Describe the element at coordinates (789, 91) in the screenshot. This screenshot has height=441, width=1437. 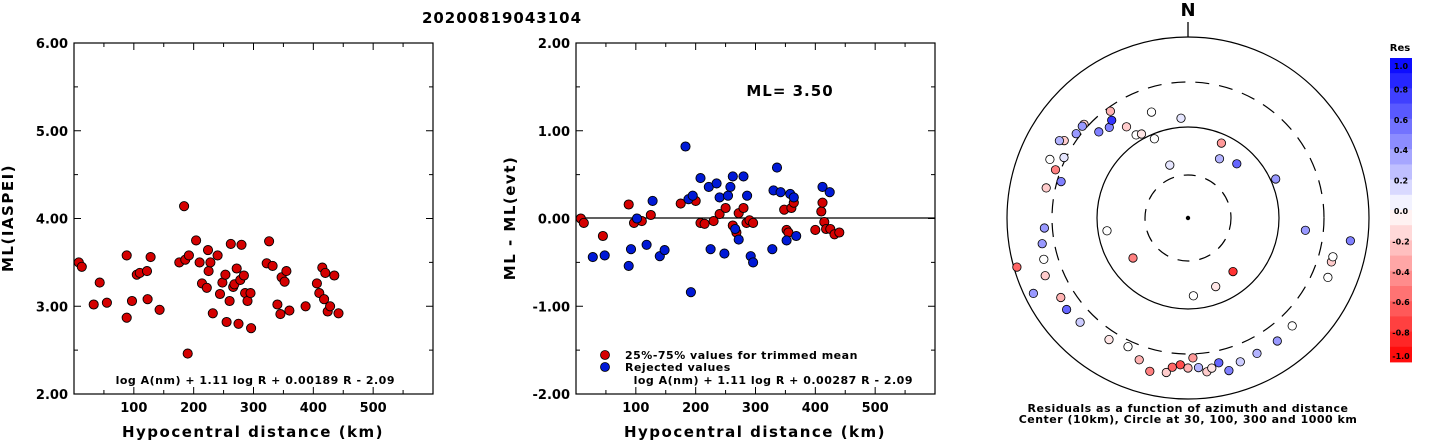
I see `ml-annotation: ML= 3.50` at that location.